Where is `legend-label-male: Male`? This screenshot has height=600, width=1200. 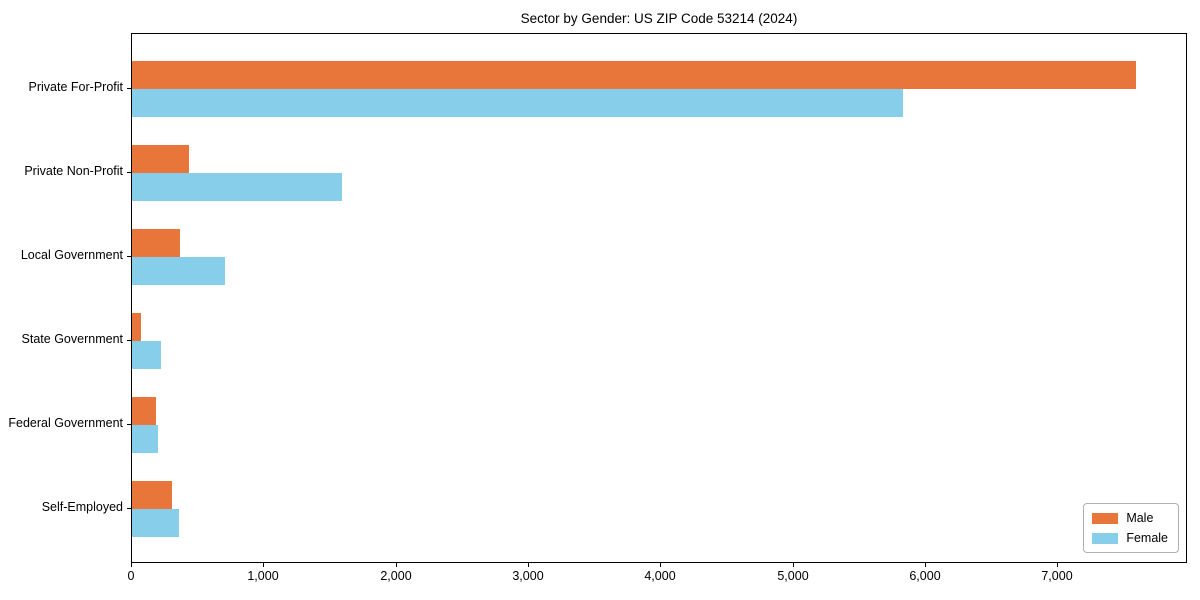 legend-label-male: Male is located at coordinates (1140, 518).